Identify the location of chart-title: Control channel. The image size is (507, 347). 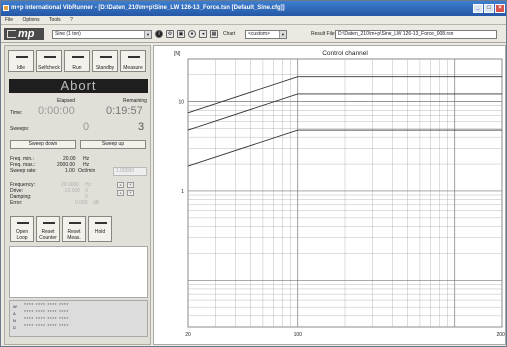
(345, 53).